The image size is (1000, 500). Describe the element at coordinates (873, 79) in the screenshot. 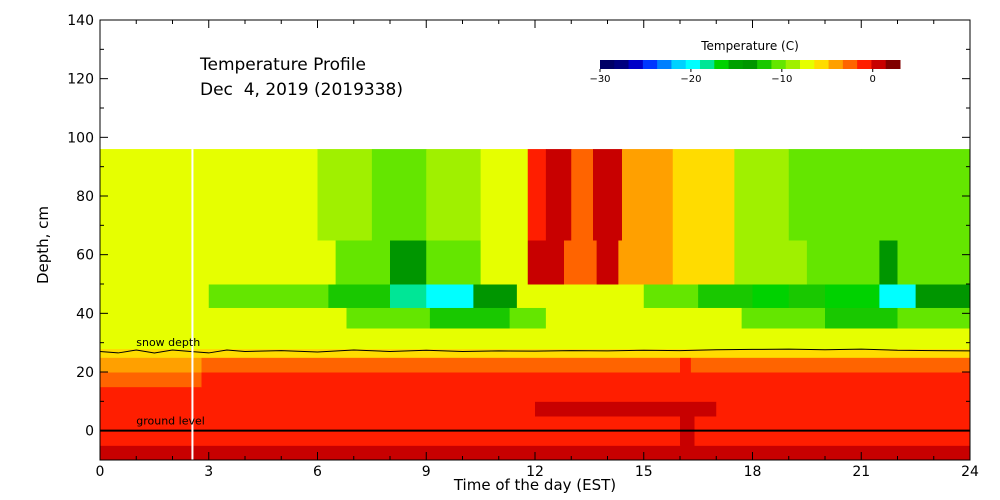

I see `colorbar-tick-label: 0` at that location.